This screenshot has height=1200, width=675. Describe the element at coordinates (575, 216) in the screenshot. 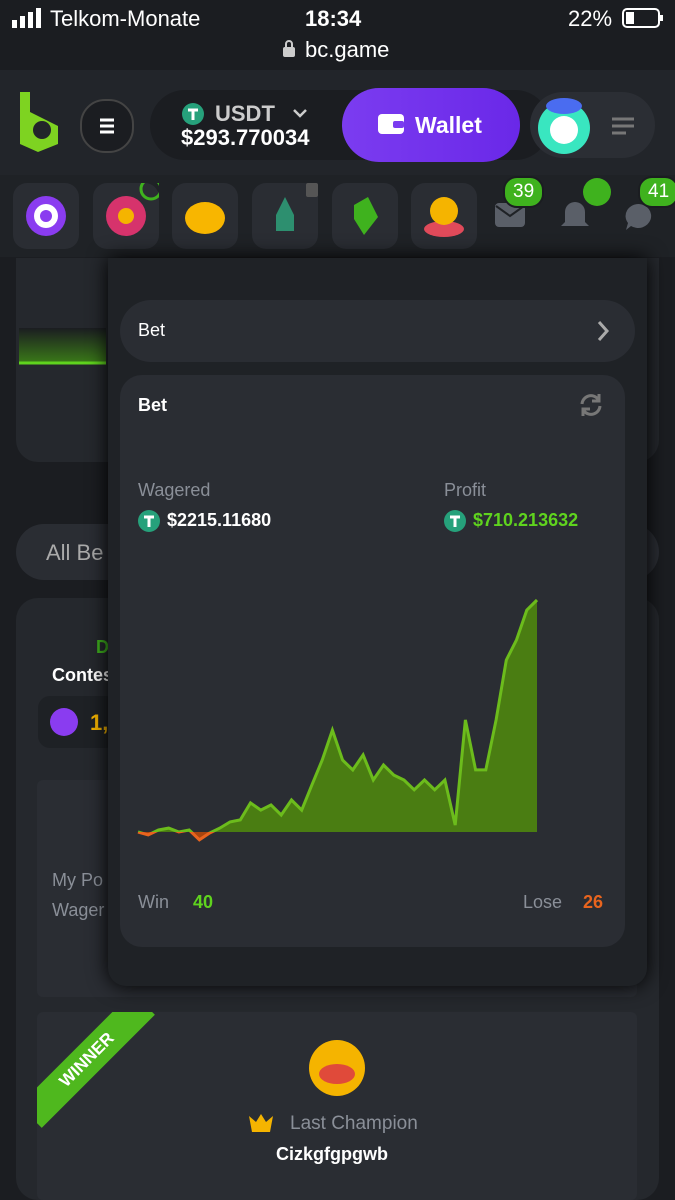

I see `bell-icon` at that location.